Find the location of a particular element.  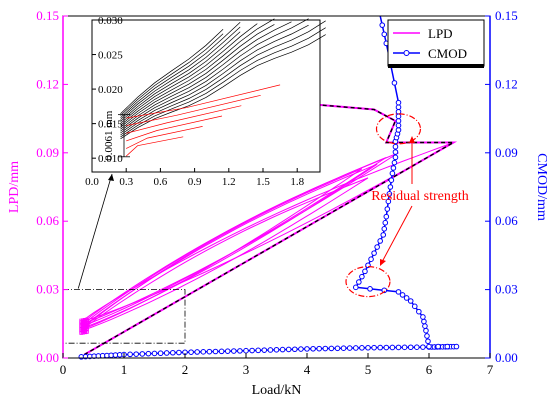

legend-cmod-label: CMOD is located at coordinates (447, 53).